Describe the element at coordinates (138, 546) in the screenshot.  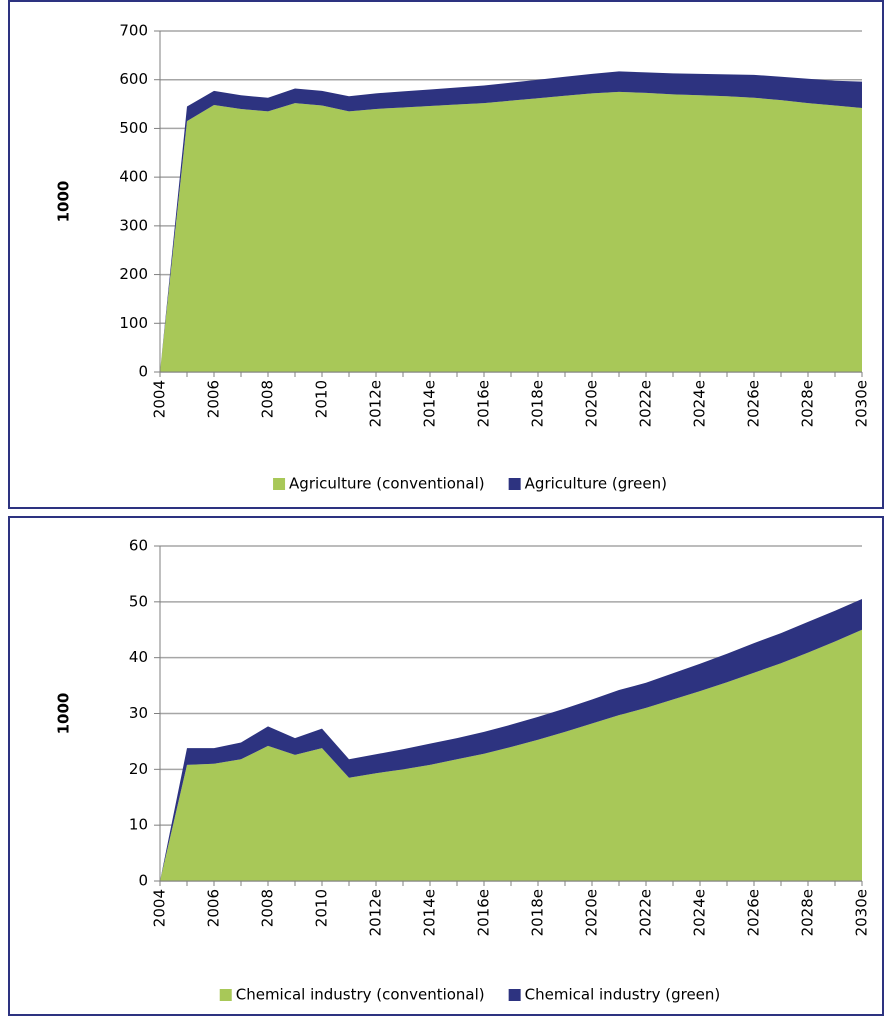
I see `y-tick-label: 60` at that location.